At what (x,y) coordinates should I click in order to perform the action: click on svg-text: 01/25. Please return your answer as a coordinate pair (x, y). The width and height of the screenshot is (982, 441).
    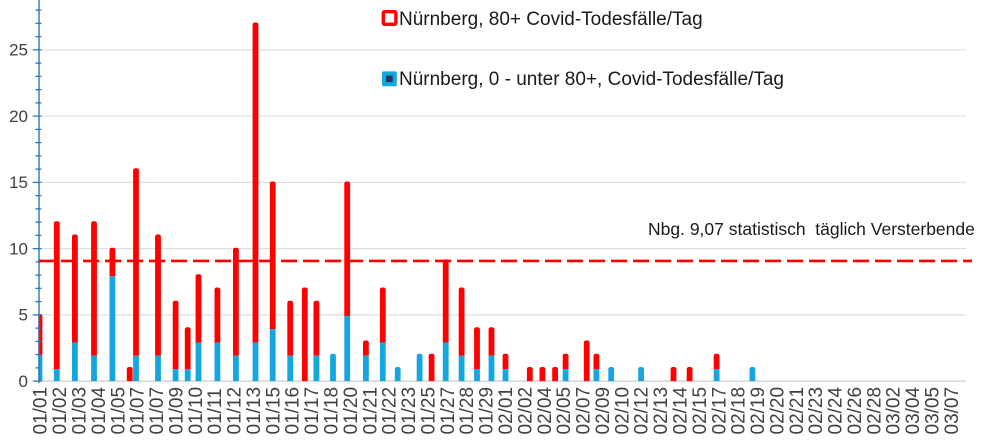
    Looking at the image, I should click on (428, 411).